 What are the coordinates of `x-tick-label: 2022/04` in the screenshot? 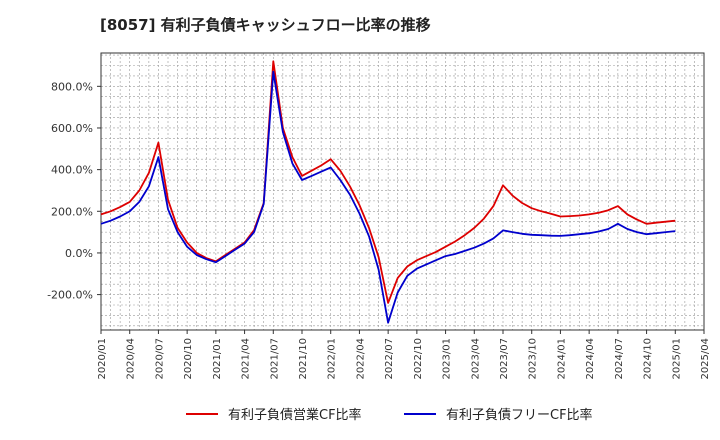 It's located at (360, 359).